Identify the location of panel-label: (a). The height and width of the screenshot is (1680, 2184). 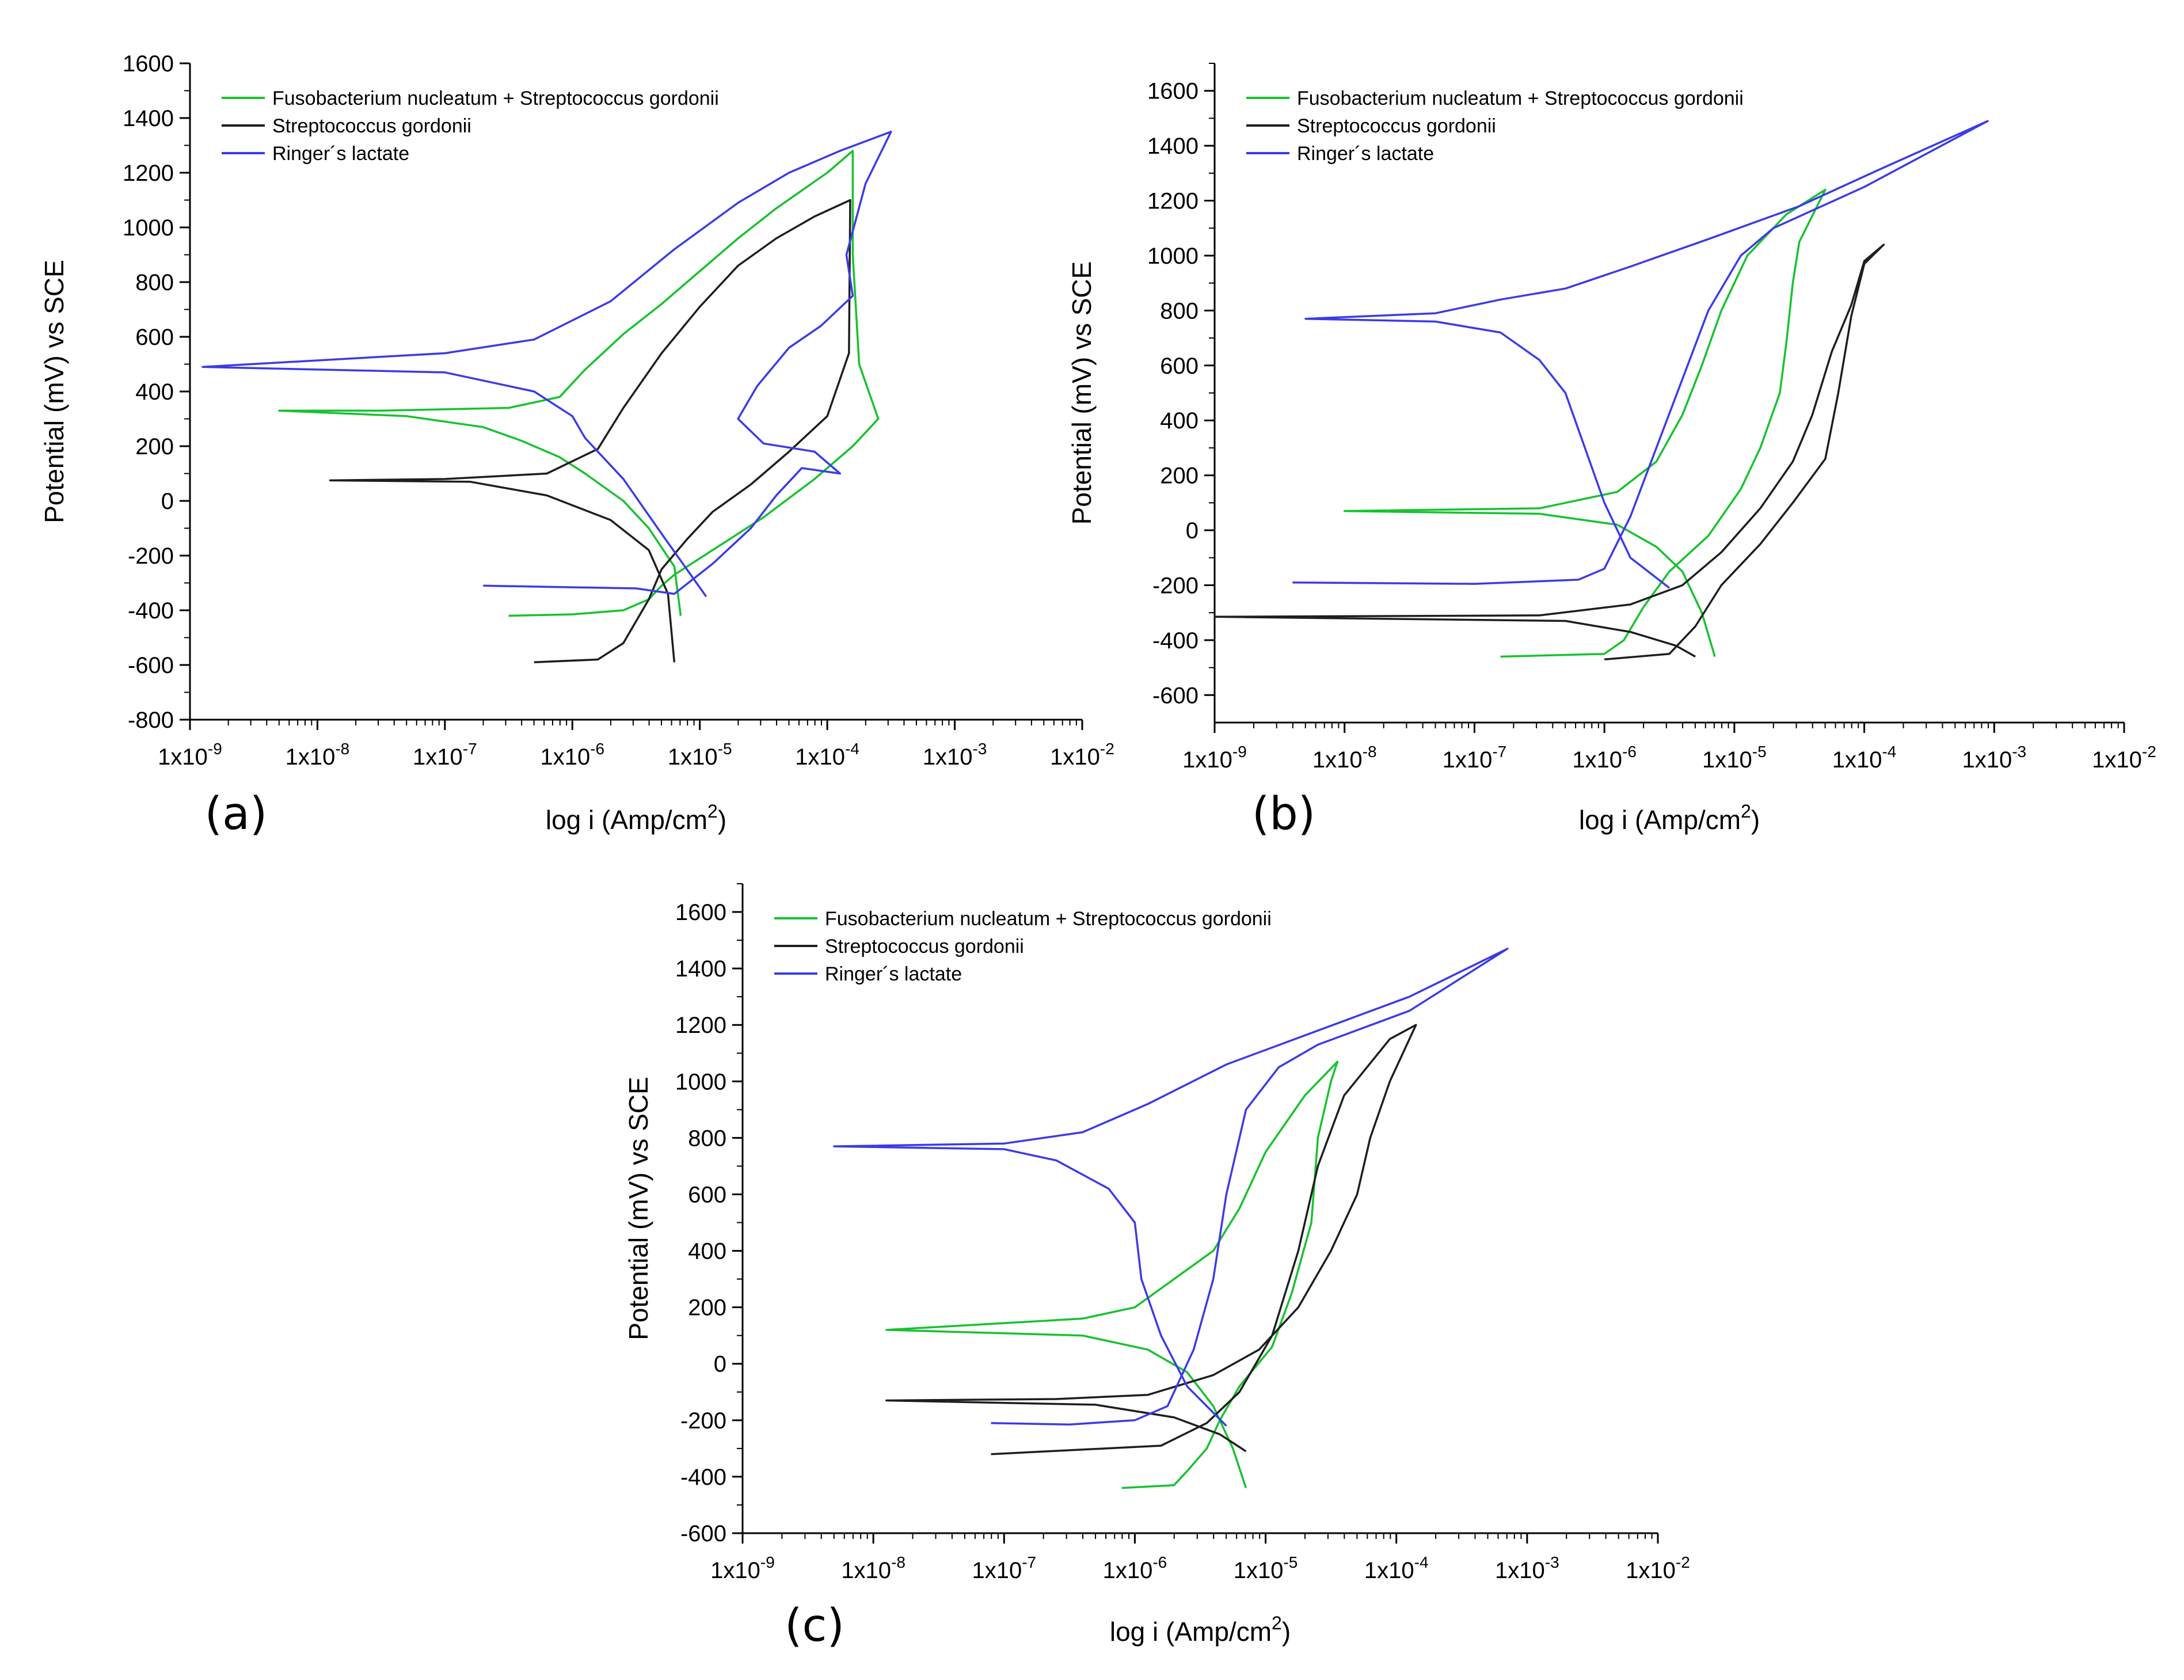
(236, 814).